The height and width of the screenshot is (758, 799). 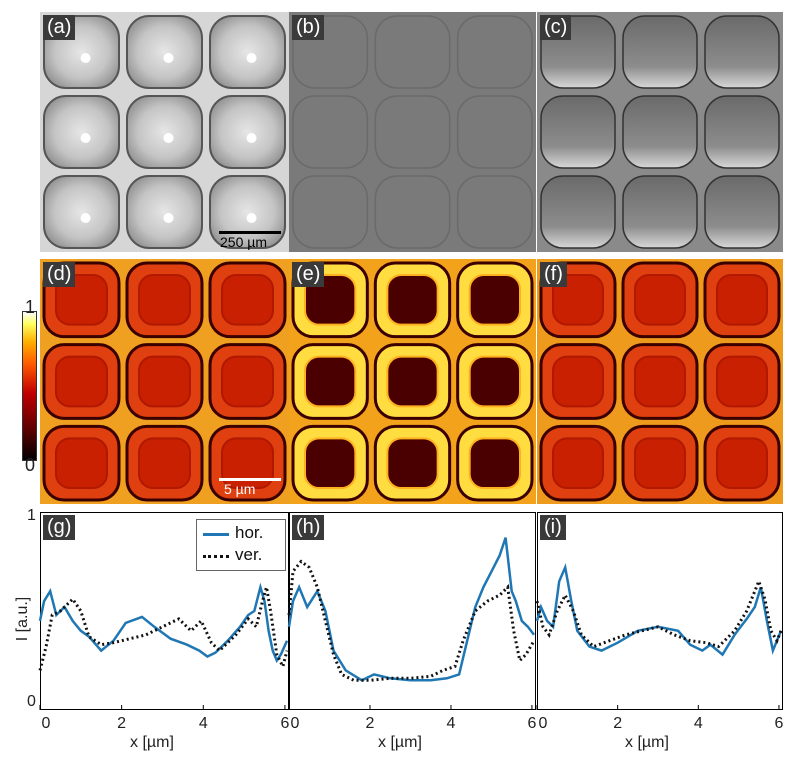 I want to click on panel-label-c: (c), so click(x=556, y=27).